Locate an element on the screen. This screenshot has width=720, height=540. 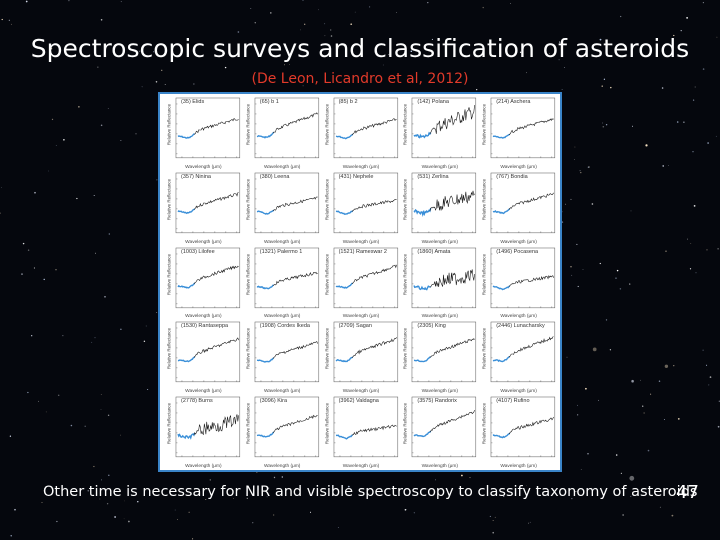
asteroid-label: (85) b 2 is located at coordinates (348, 102).